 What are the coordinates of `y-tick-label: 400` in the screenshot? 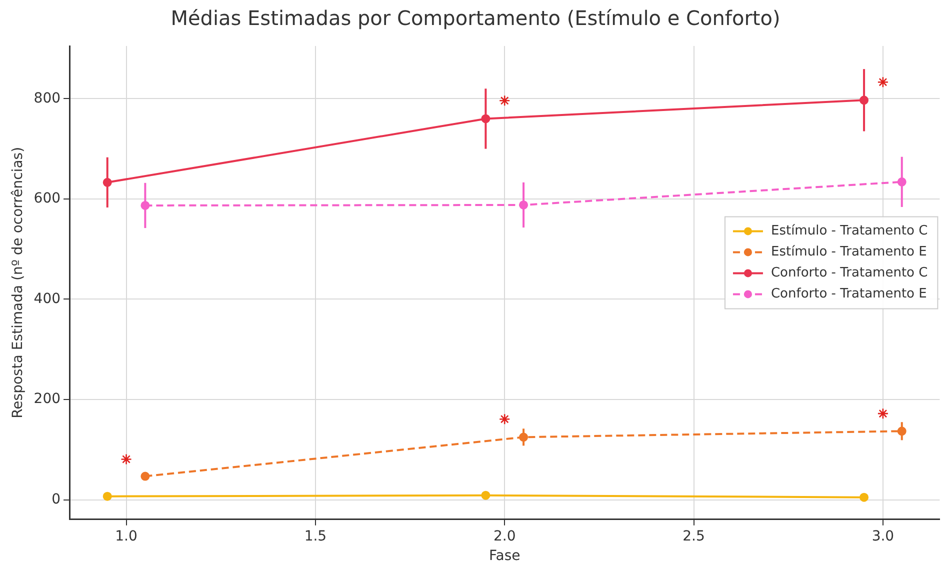 It's located at (47, 298).